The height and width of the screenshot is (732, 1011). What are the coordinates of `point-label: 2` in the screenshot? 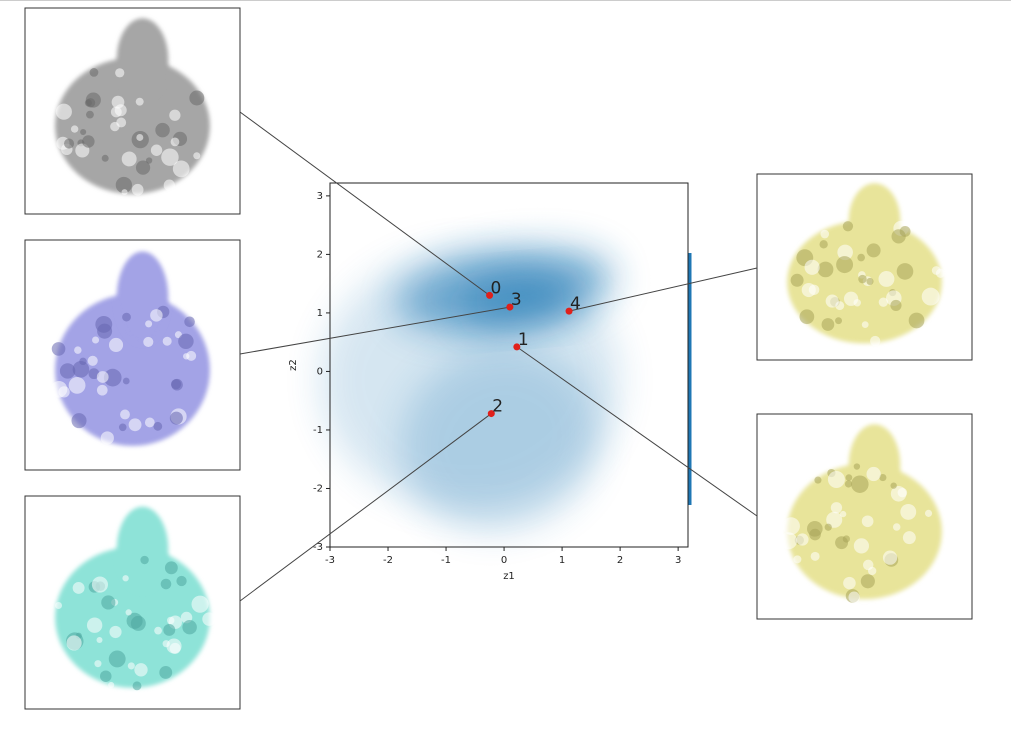 It's located at (497, 407).